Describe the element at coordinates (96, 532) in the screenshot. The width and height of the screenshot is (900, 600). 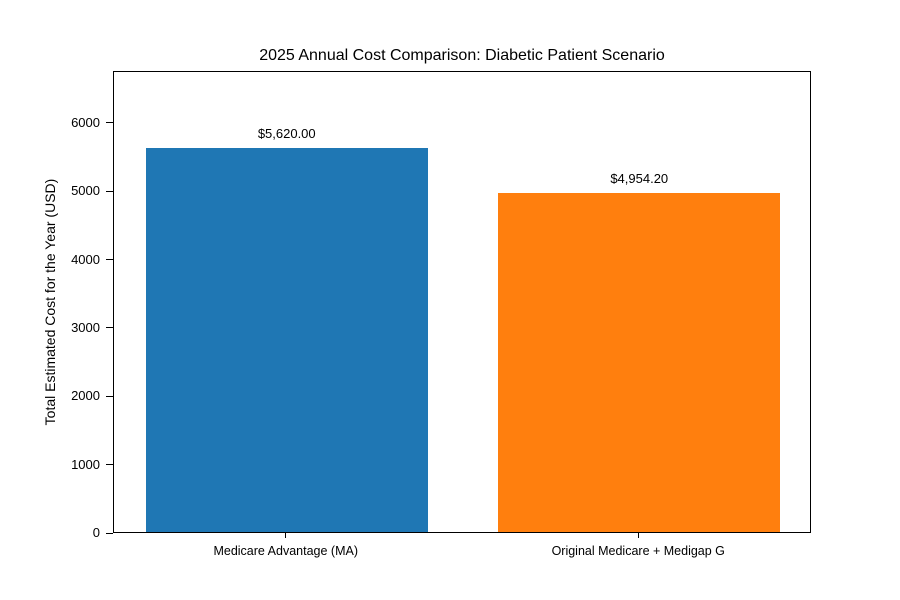
I see `y-tick-label: 0` at that location.